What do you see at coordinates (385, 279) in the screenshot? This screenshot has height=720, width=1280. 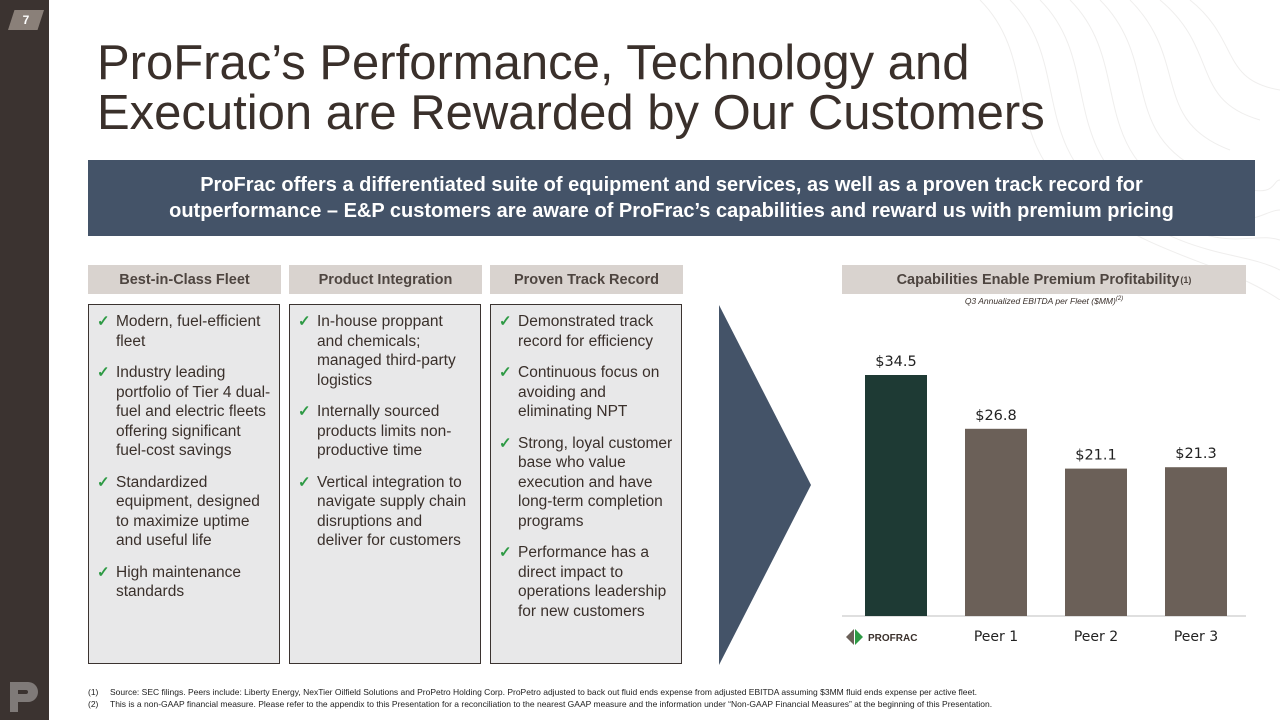 I see `column-header-integration: Product Integration` at bounding box center [385, 279].